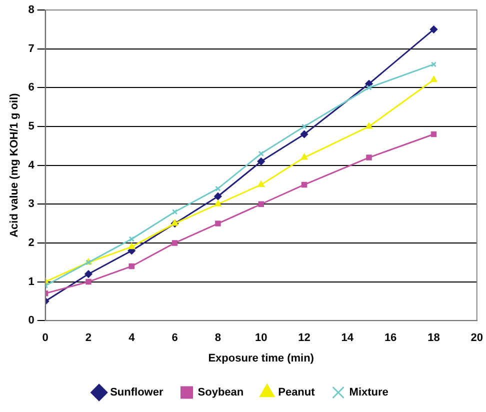  I want to click on y-tick-label: 0, so click(31, 320).